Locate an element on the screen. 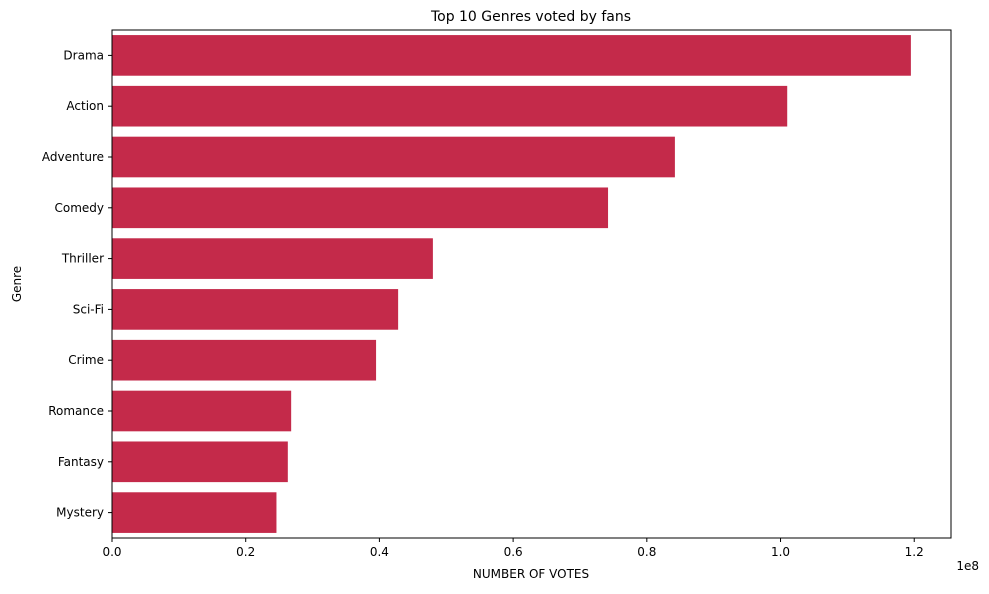 The image size is (989, 594). bar-romance is located at coordinates (202, 411).